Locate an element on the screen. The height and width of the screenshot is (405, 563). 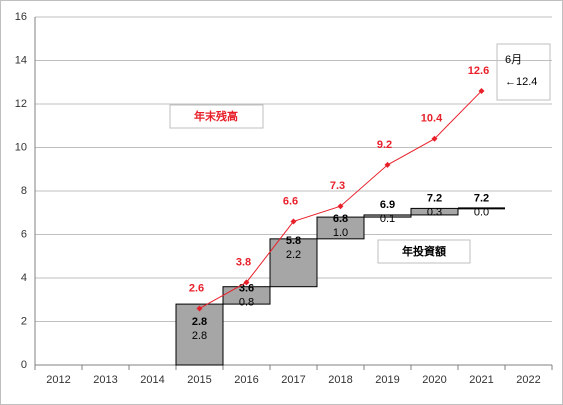
value-label: 2.8 is located at coordinates (199, 336).